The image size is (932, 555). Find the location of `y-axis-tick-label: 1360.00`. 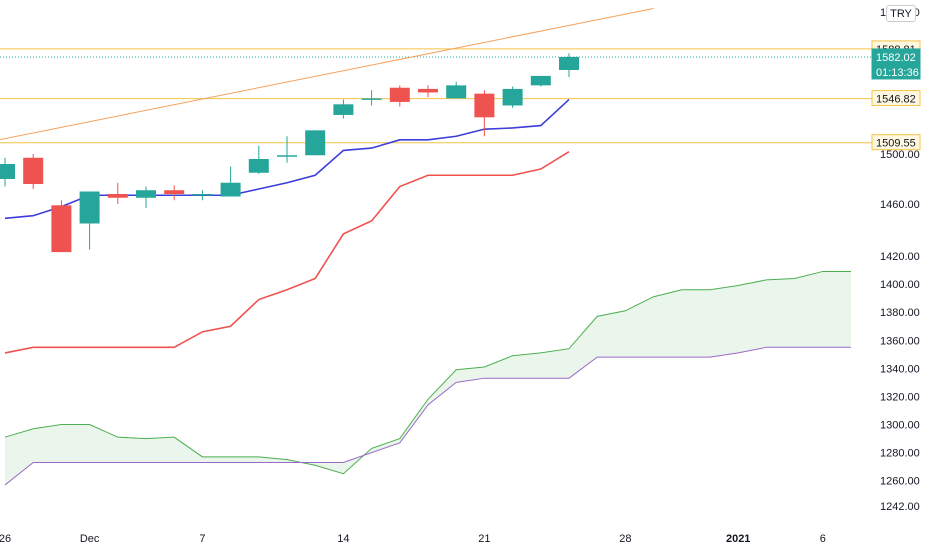

y-axis-tick-label: 1360.00 is located at coordinates (900, 341).